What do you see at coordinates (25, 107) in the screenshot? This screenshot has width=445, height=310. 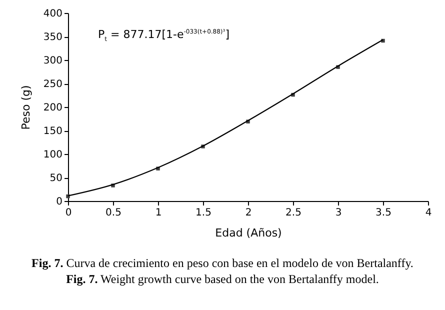 I see `y-axis-title: Peso (g)` at bounding box center [25, 107].